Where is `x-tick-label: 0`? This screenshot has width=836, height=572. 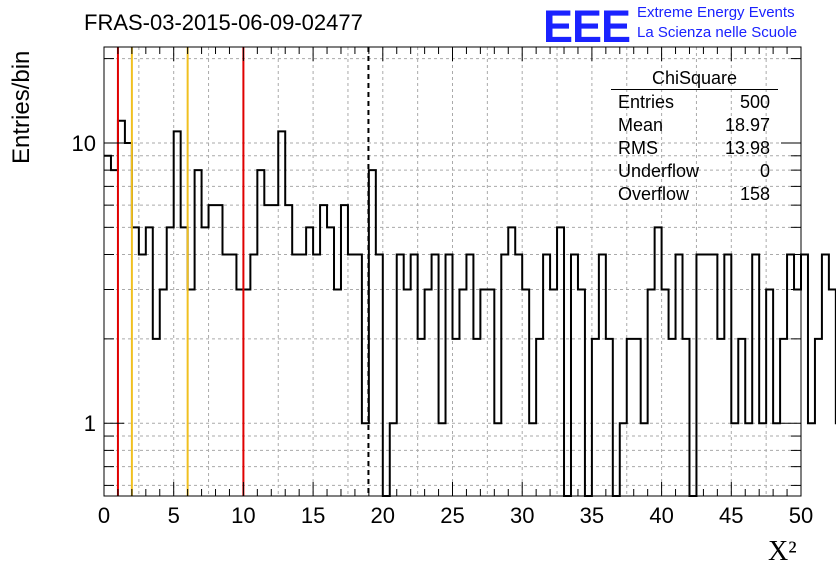
x-tick-label: 0 is located at coordinates (104, 515).